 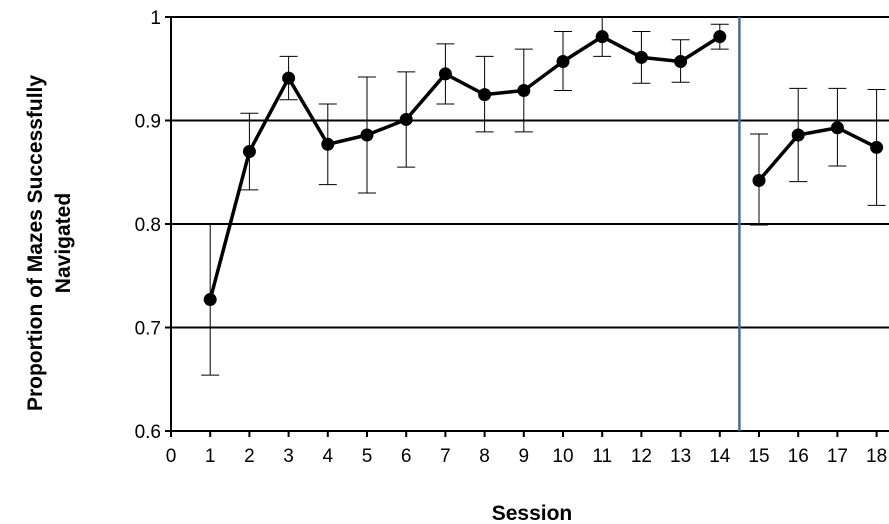 What do you see at coordinates (328, 456) in the screenshot?
I see `x-tick-label-4: 4` at bounding box center [328, 456].